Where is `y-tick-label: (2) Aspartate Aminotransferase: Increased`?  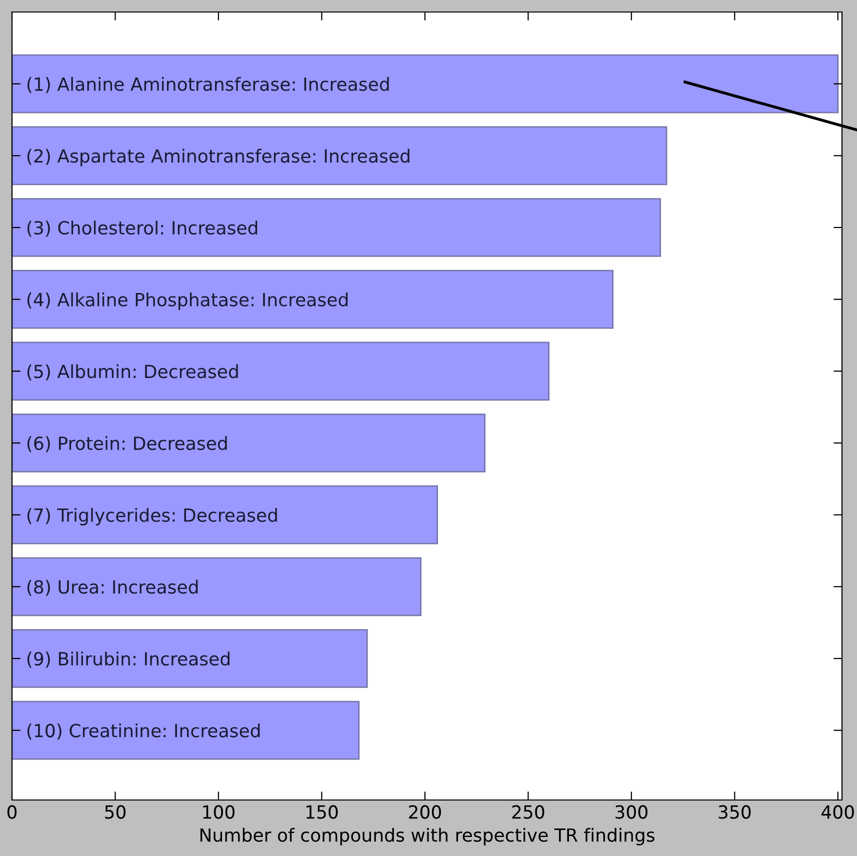
y-tick-label: (2) Aspartate Aminotransferase: Increased is located at coordinates (218, 157).